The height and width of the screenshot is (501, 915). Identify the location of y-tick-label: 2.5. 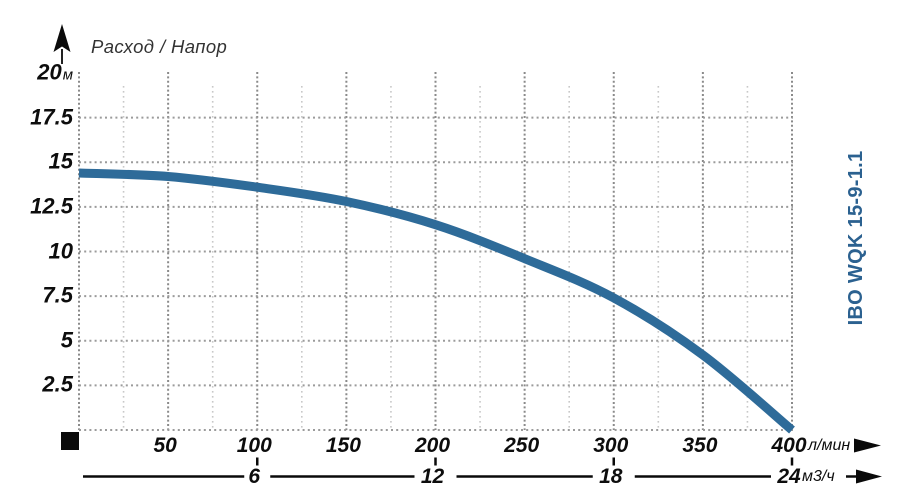
(57, 384).